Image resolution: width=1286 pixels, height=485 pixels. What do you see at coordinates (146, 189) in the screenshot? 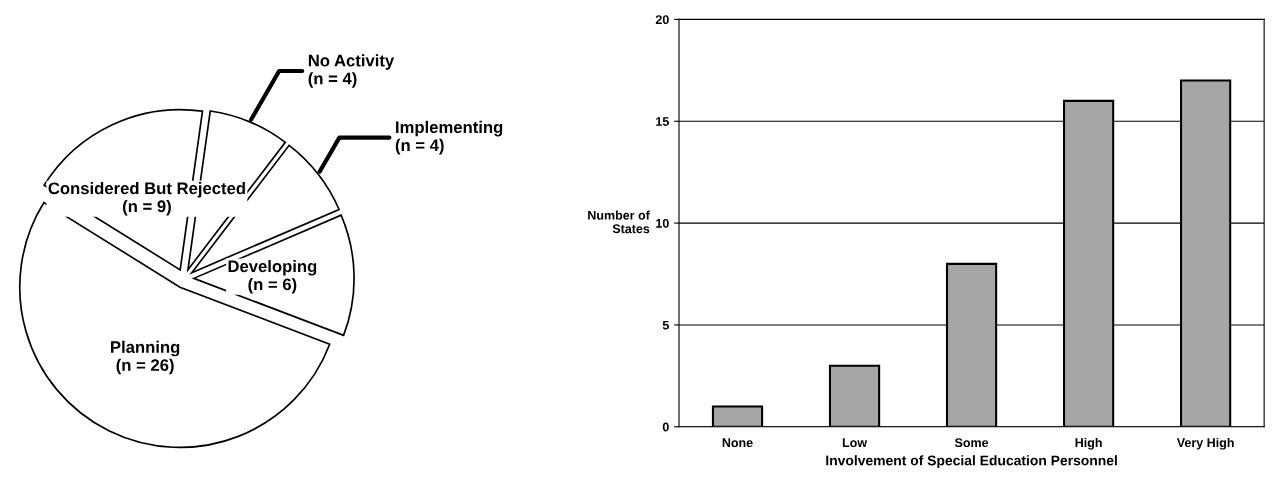
I see `slice-label: Considered But Rejected` at bounding box center [146, 189].